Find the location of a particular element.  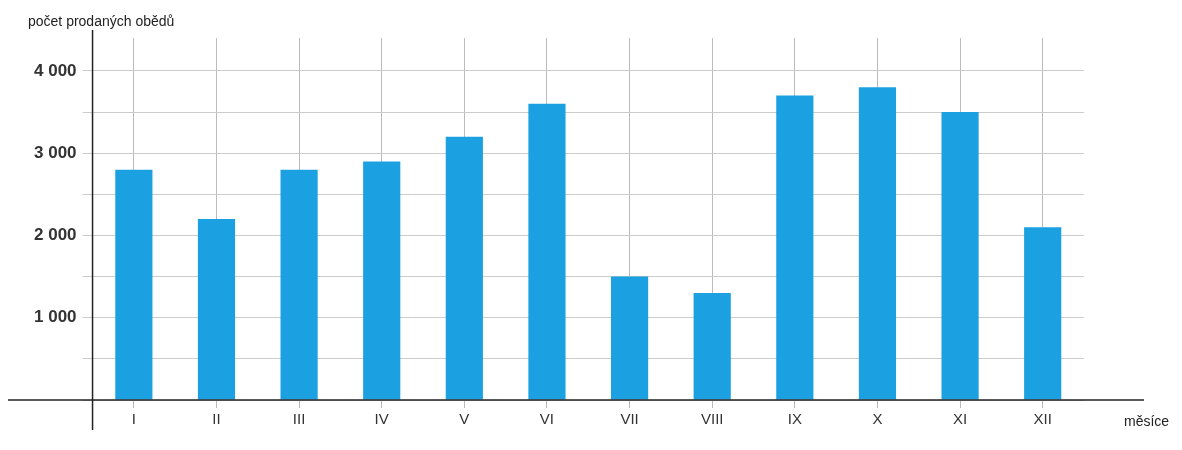

y-tick-label: 4 000 is located at coordinates (55, 70).